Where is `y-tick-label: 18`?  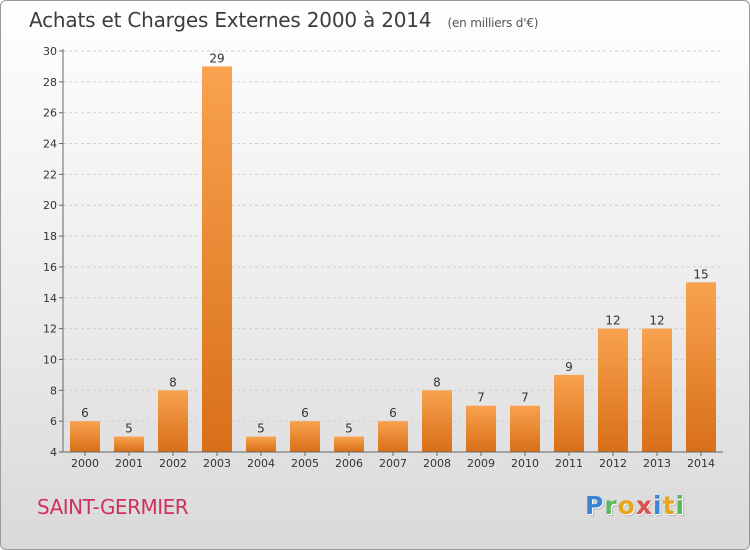 y-tick-label: 18 is located at coordinates (50, 236).